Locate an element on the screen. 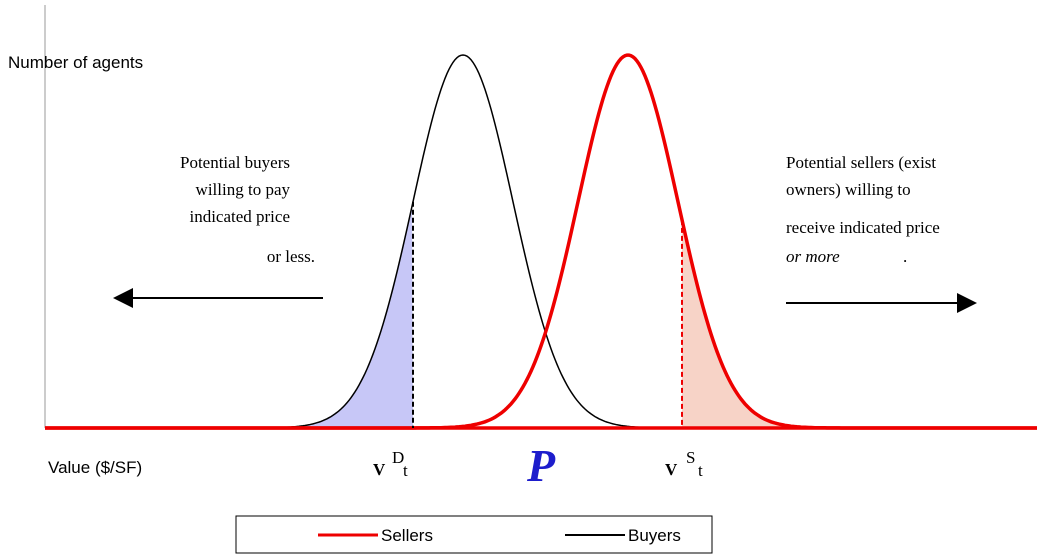  note-line: receive indicated price is located at coordinates (863, 227).